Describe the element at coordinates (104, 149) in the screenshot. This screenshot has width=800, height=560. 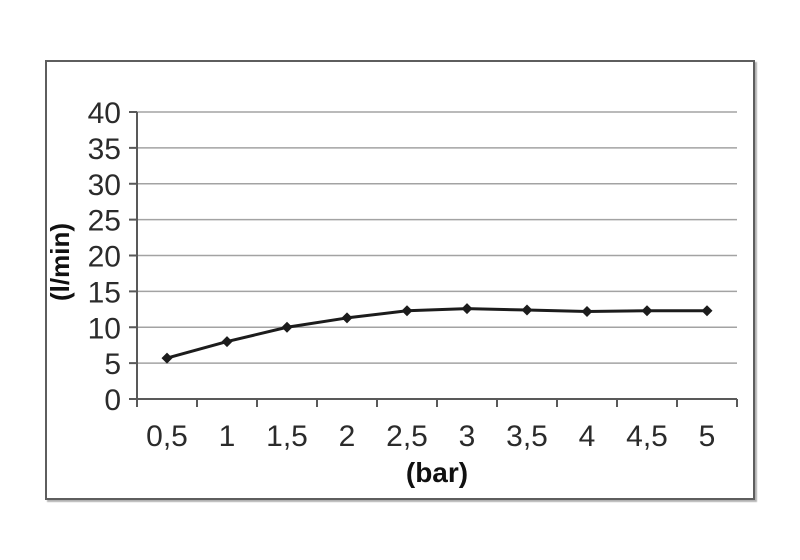
I see `y-tick-label: 35` at that location.